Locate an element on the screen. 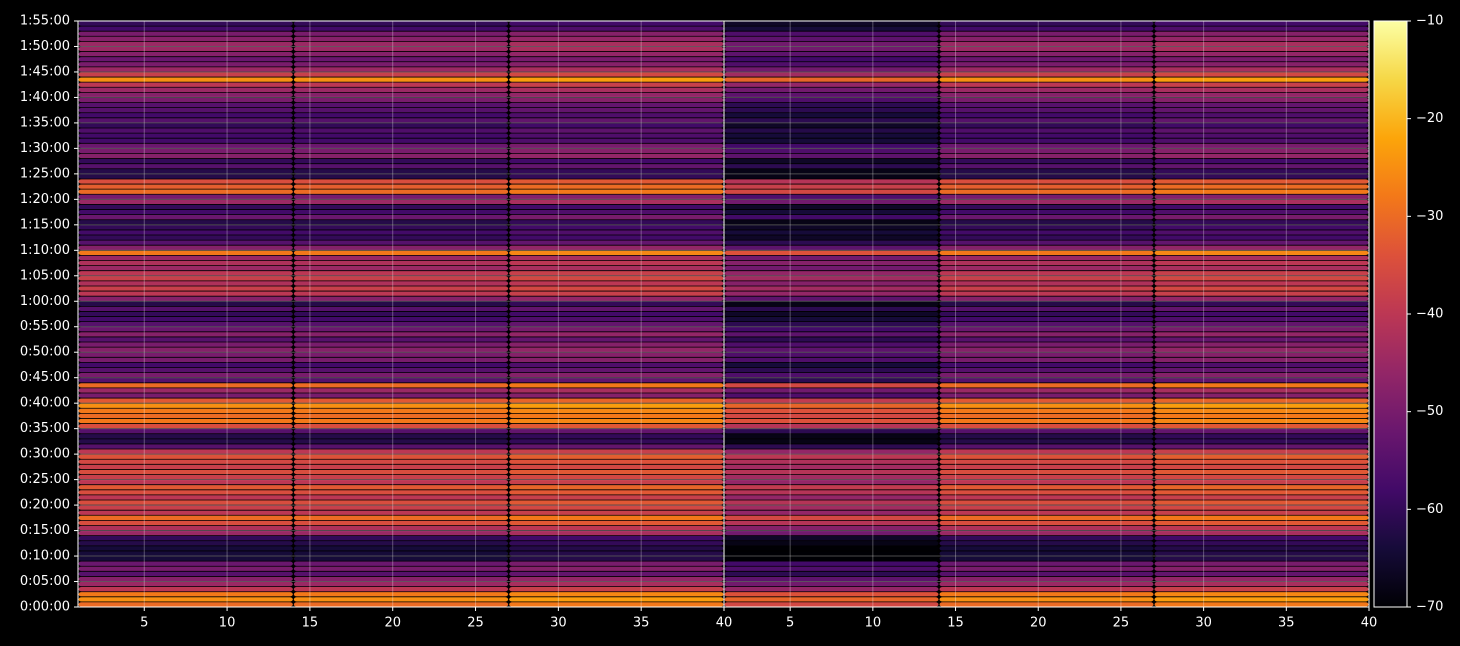  x-tick-label: 40 is located at coordinates (1369, 623).